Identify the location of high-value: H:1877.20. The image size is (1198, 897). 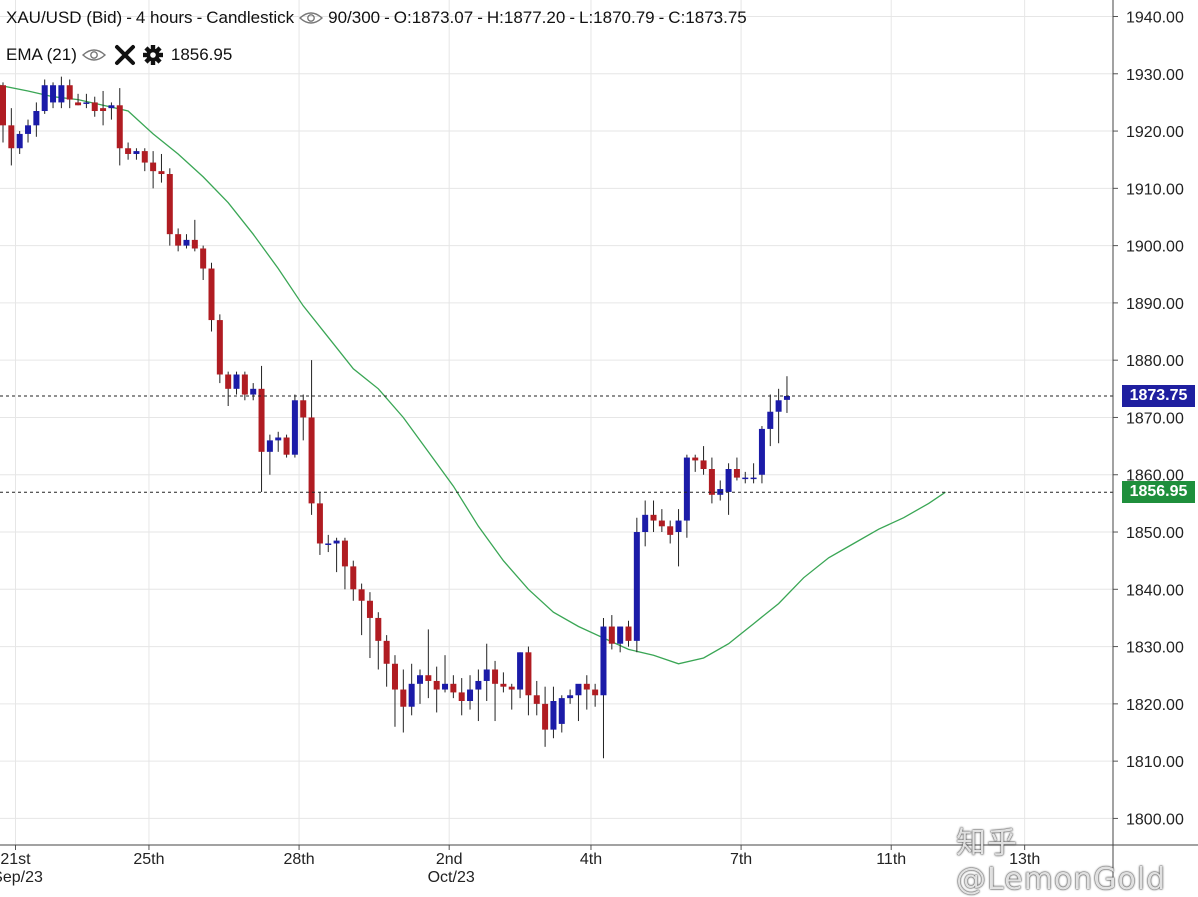
(526, 17).